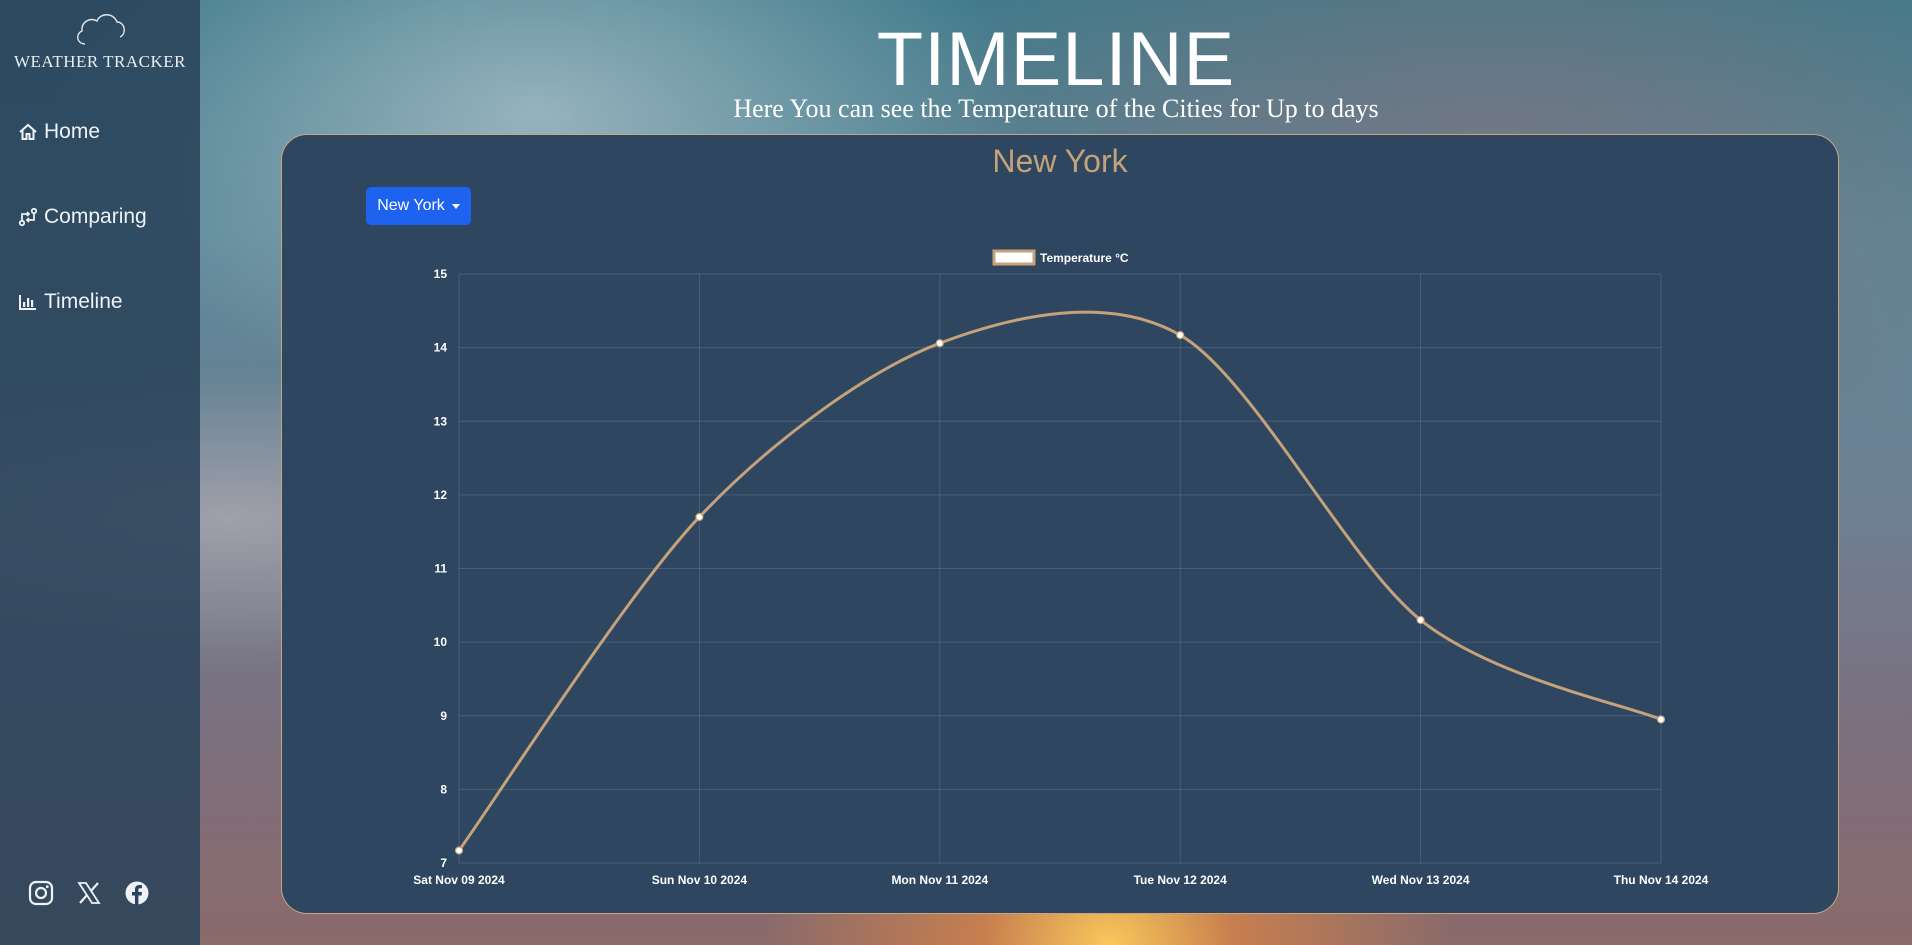  Describe the element at coordinates (441, 274) in the screenshot. I see `y-tick-label: 15` at that location.